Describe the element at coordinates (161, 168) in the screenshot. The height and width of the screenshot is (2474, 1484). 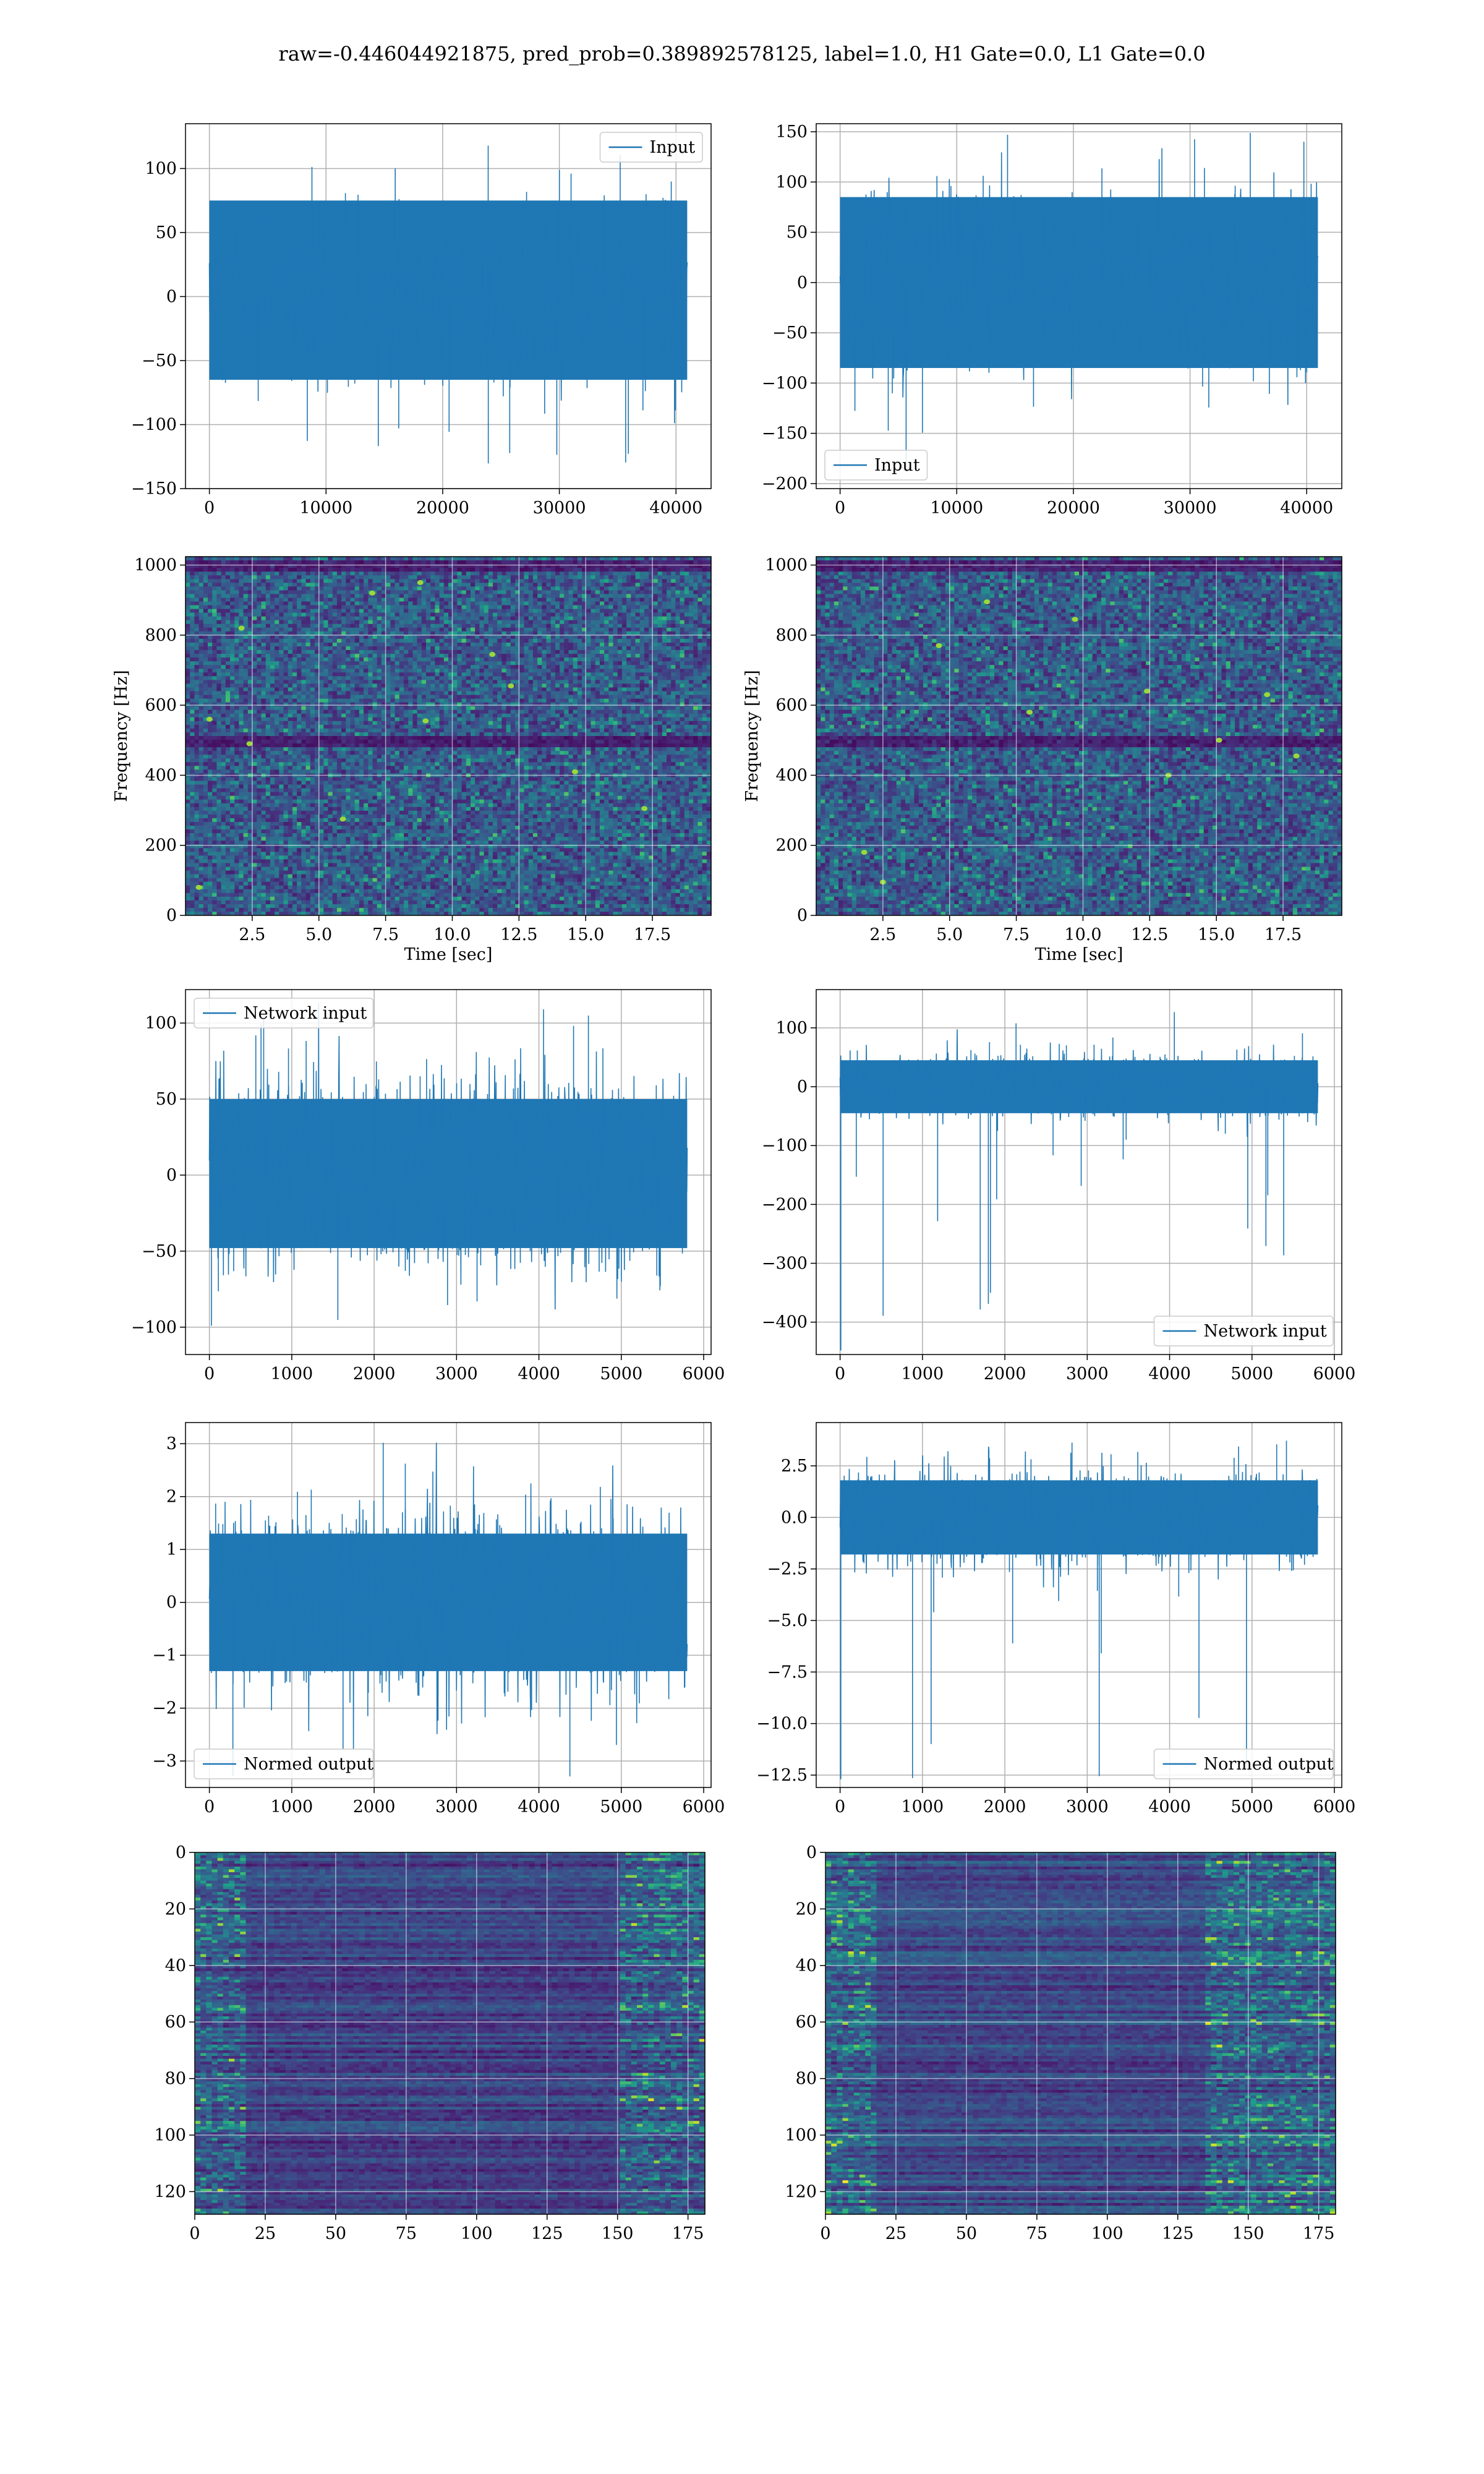
I see `y-tick-label: 100` at that location.